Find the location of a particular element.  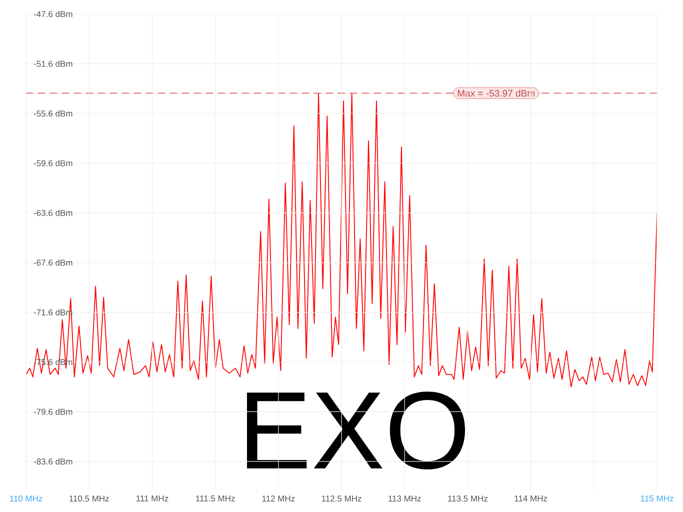

x-tick-label: 113 MHz is located at coordinates (404, 499).